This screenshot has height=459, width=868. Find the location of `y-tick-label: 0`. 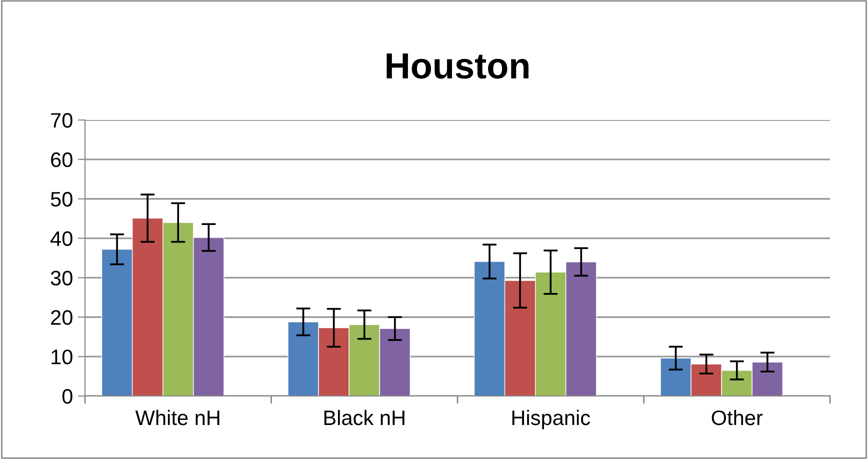

y-tick-label: 0 is located at coordinates (67, 396).